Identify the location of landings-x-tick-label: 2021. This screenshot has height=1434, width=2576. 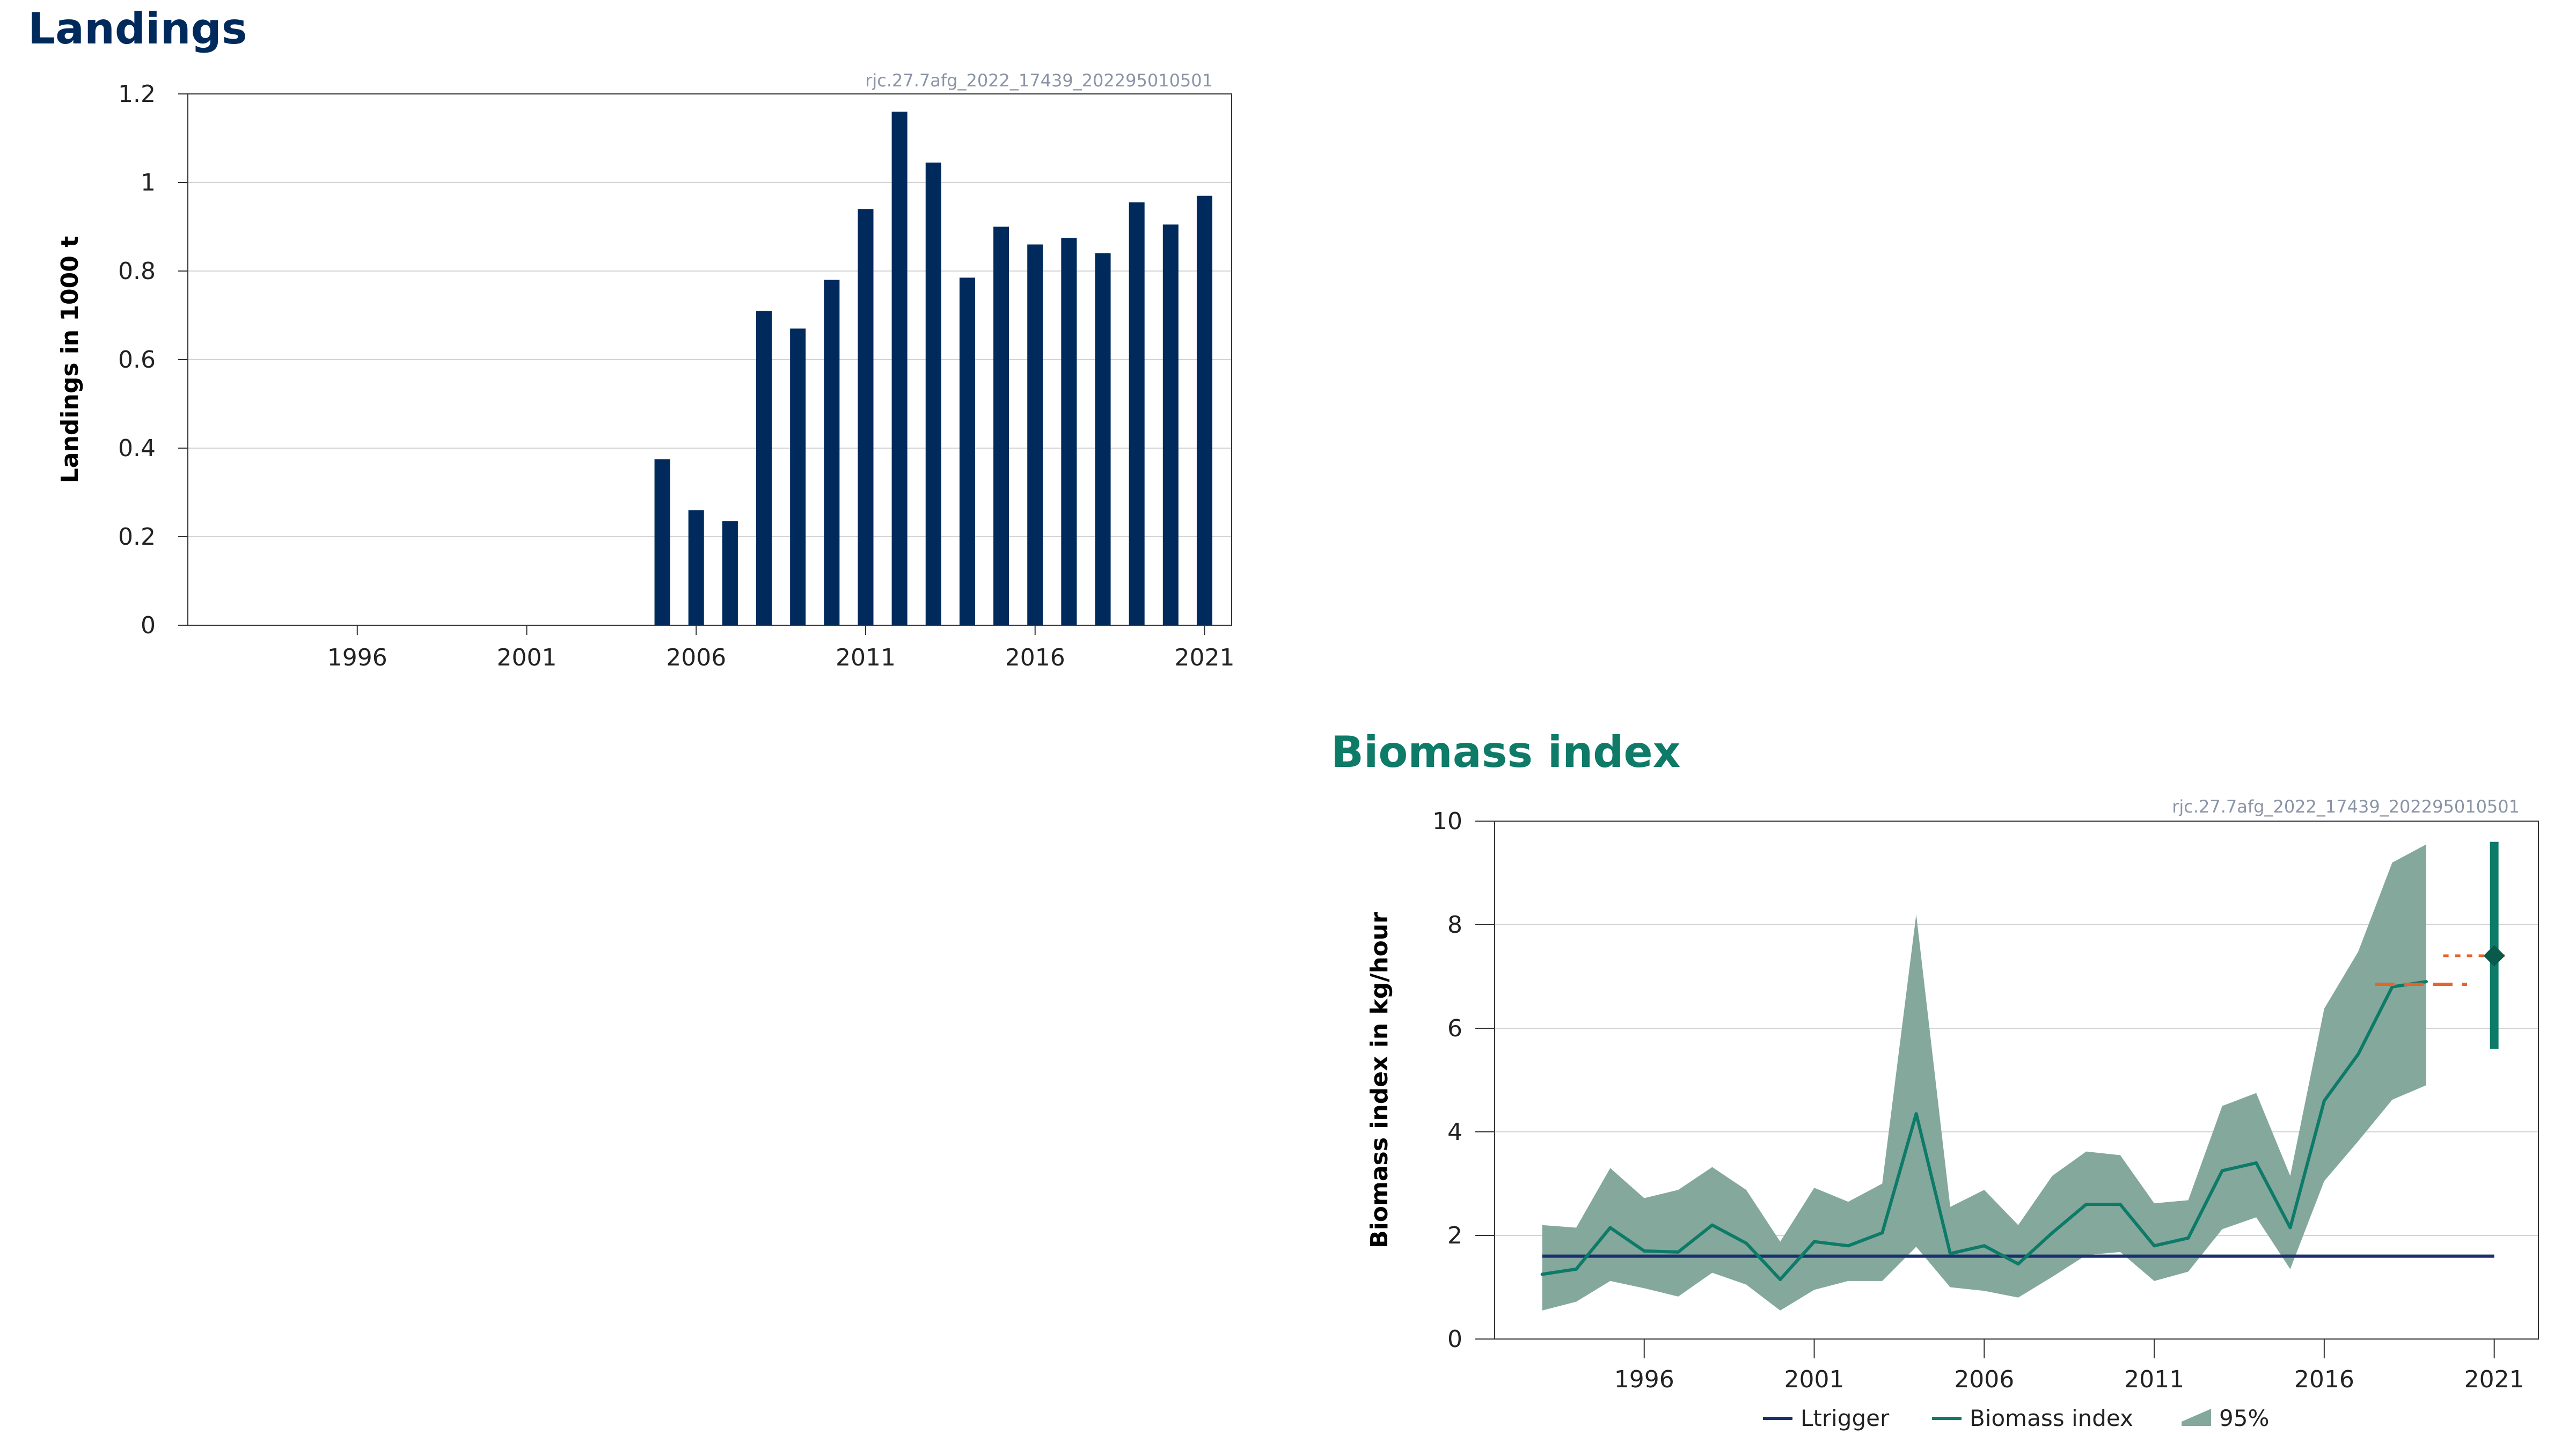
(1204, 657).